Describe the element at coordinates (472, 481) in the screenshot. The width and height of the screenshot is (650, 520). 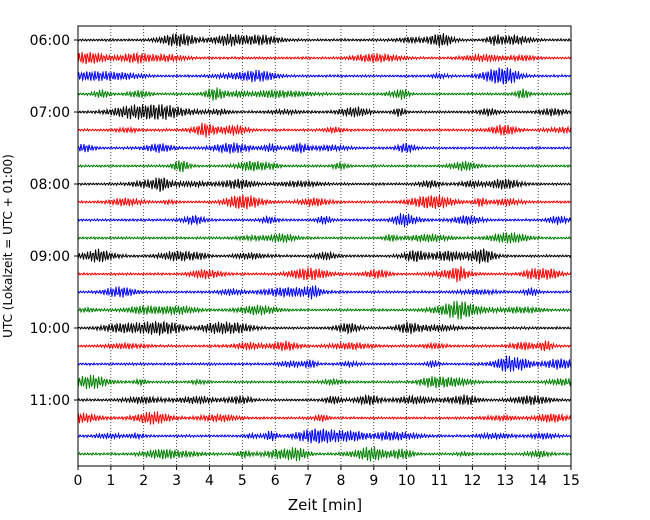
I see `x-tick-label: 12` at that location.